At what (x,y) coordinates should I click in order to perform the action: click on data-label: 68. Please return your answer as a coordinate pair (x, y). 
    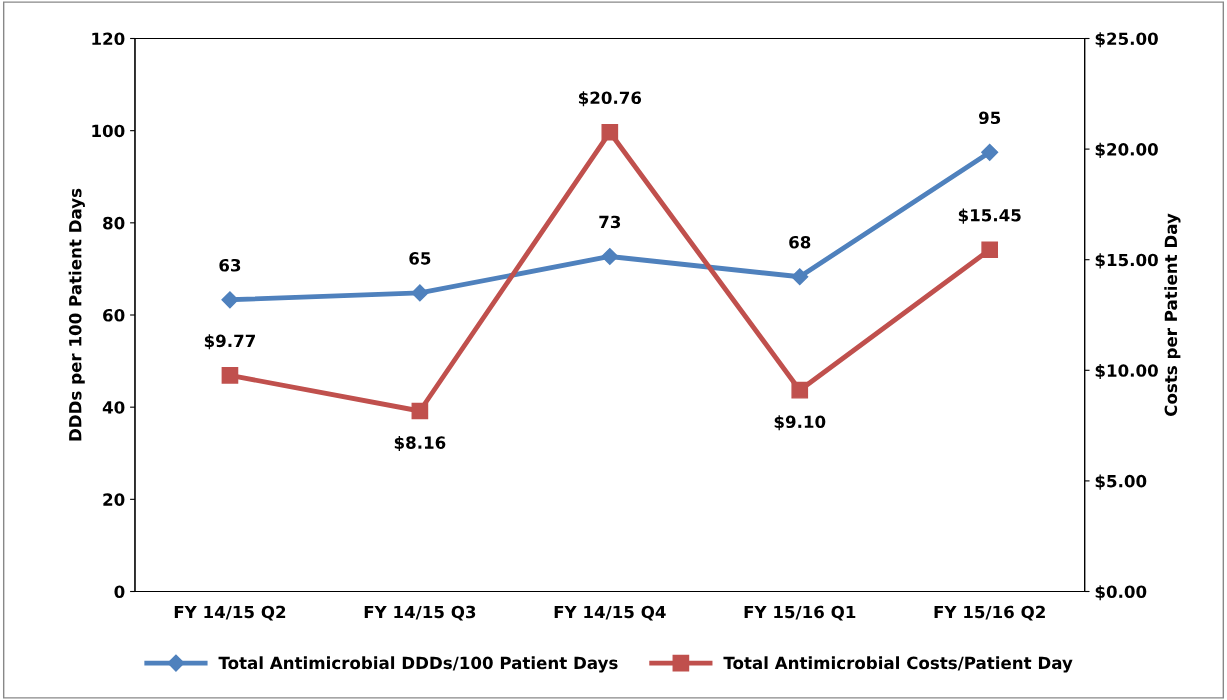
    Looking at the image, I should click on (800, 242).